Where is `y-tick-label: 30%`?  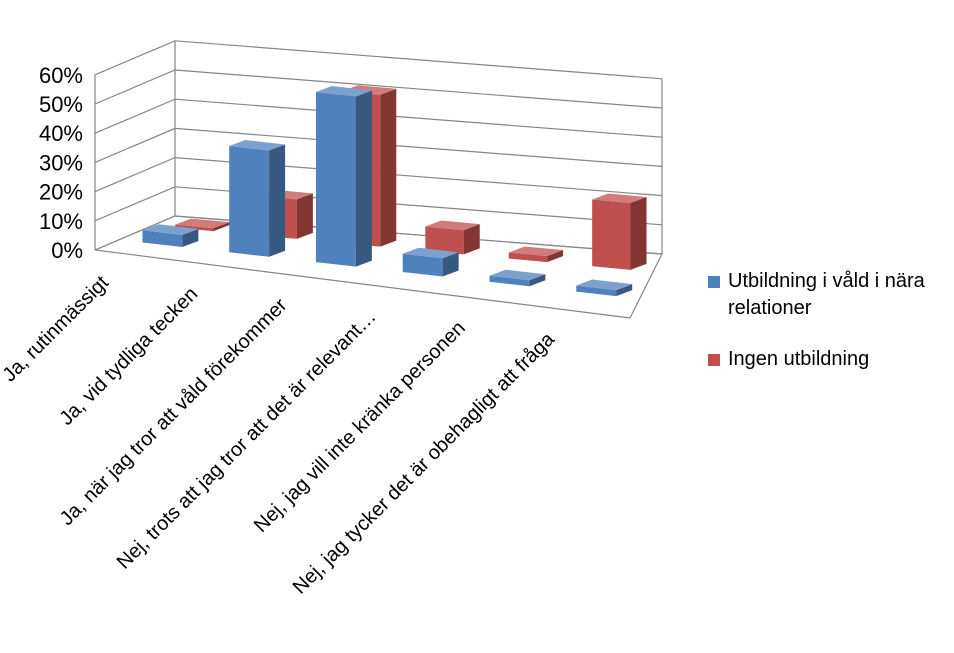
y-tick-label: 30% is located at coordinates (61, 162).